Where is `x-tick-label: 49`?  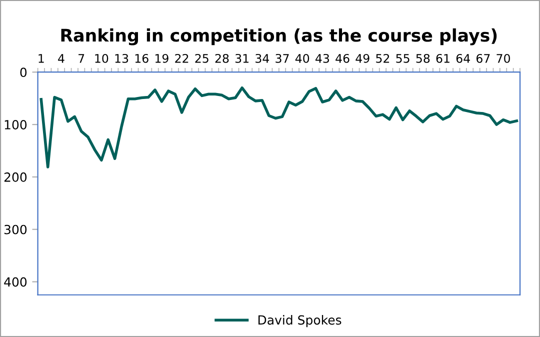 x-tick-label: 49 is located at coordinates (363, 58).